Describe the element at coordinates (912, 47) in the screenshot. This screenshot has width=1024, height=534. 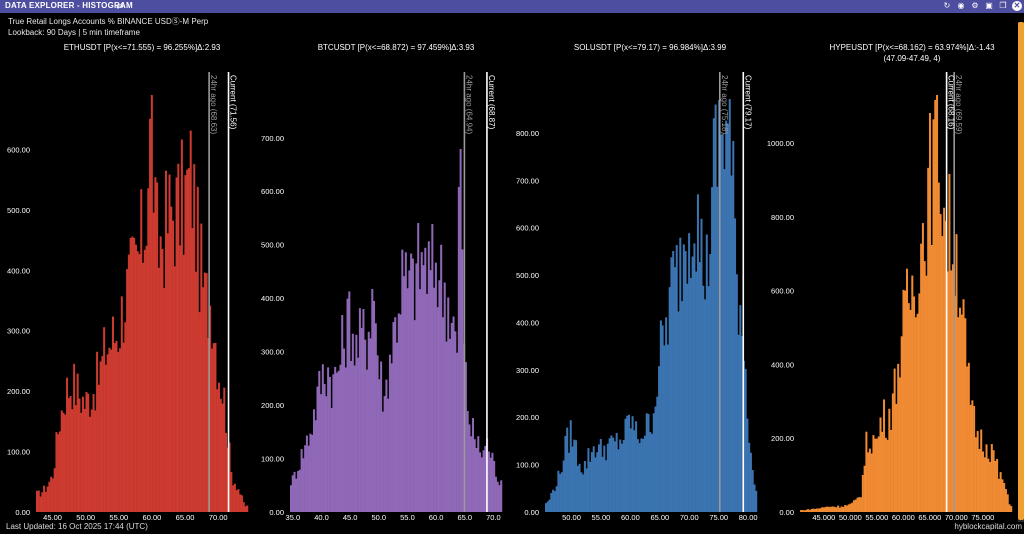
I see `chart-title: HYPEUSDT [P(x<=68.162) = 63.974%]Δ:-1.43` at that location.